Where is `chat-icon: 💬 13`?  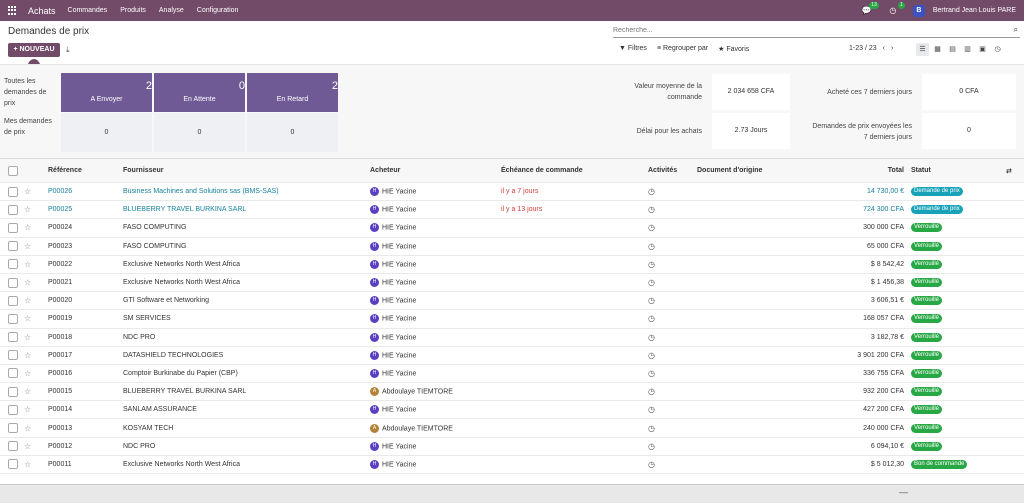 chat-icon: 💬 13 is located at coordinates (870, 8).